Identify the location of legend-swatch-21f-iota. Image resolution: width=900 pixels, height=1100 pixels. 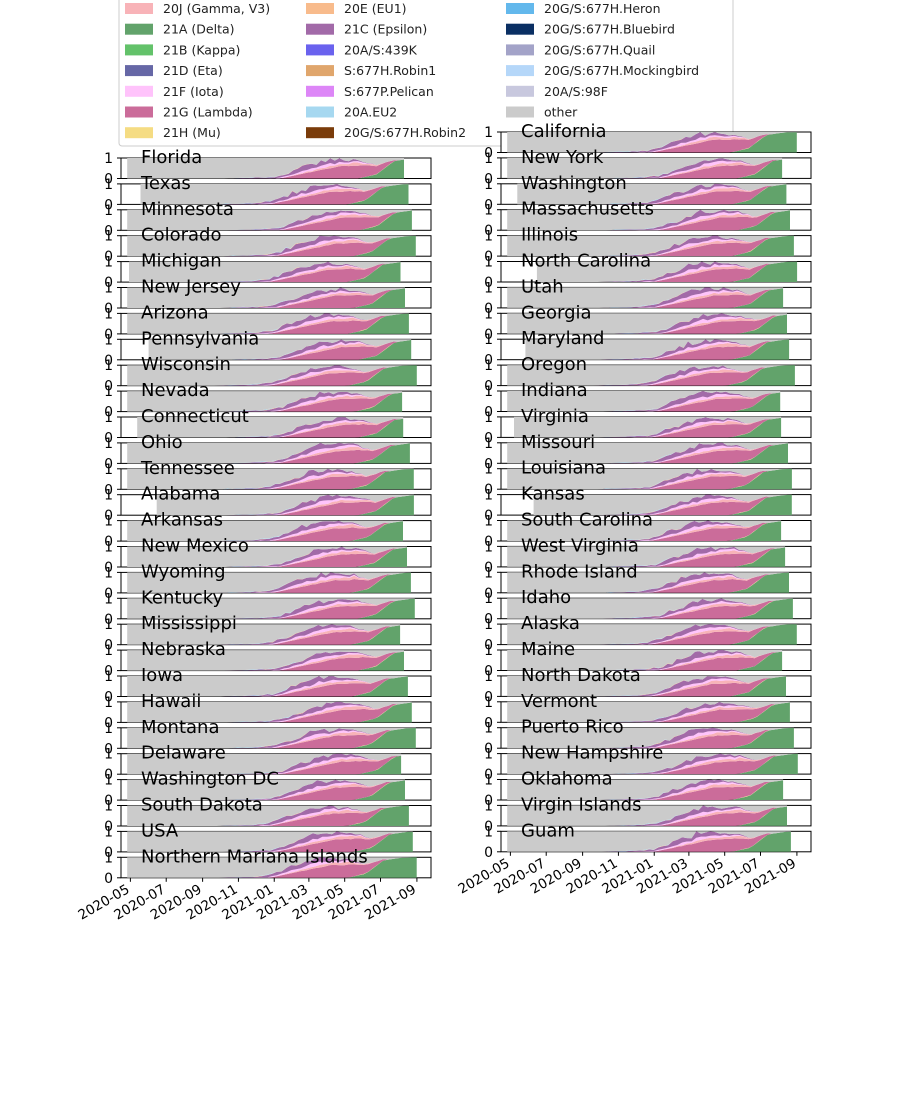
(139, 91).